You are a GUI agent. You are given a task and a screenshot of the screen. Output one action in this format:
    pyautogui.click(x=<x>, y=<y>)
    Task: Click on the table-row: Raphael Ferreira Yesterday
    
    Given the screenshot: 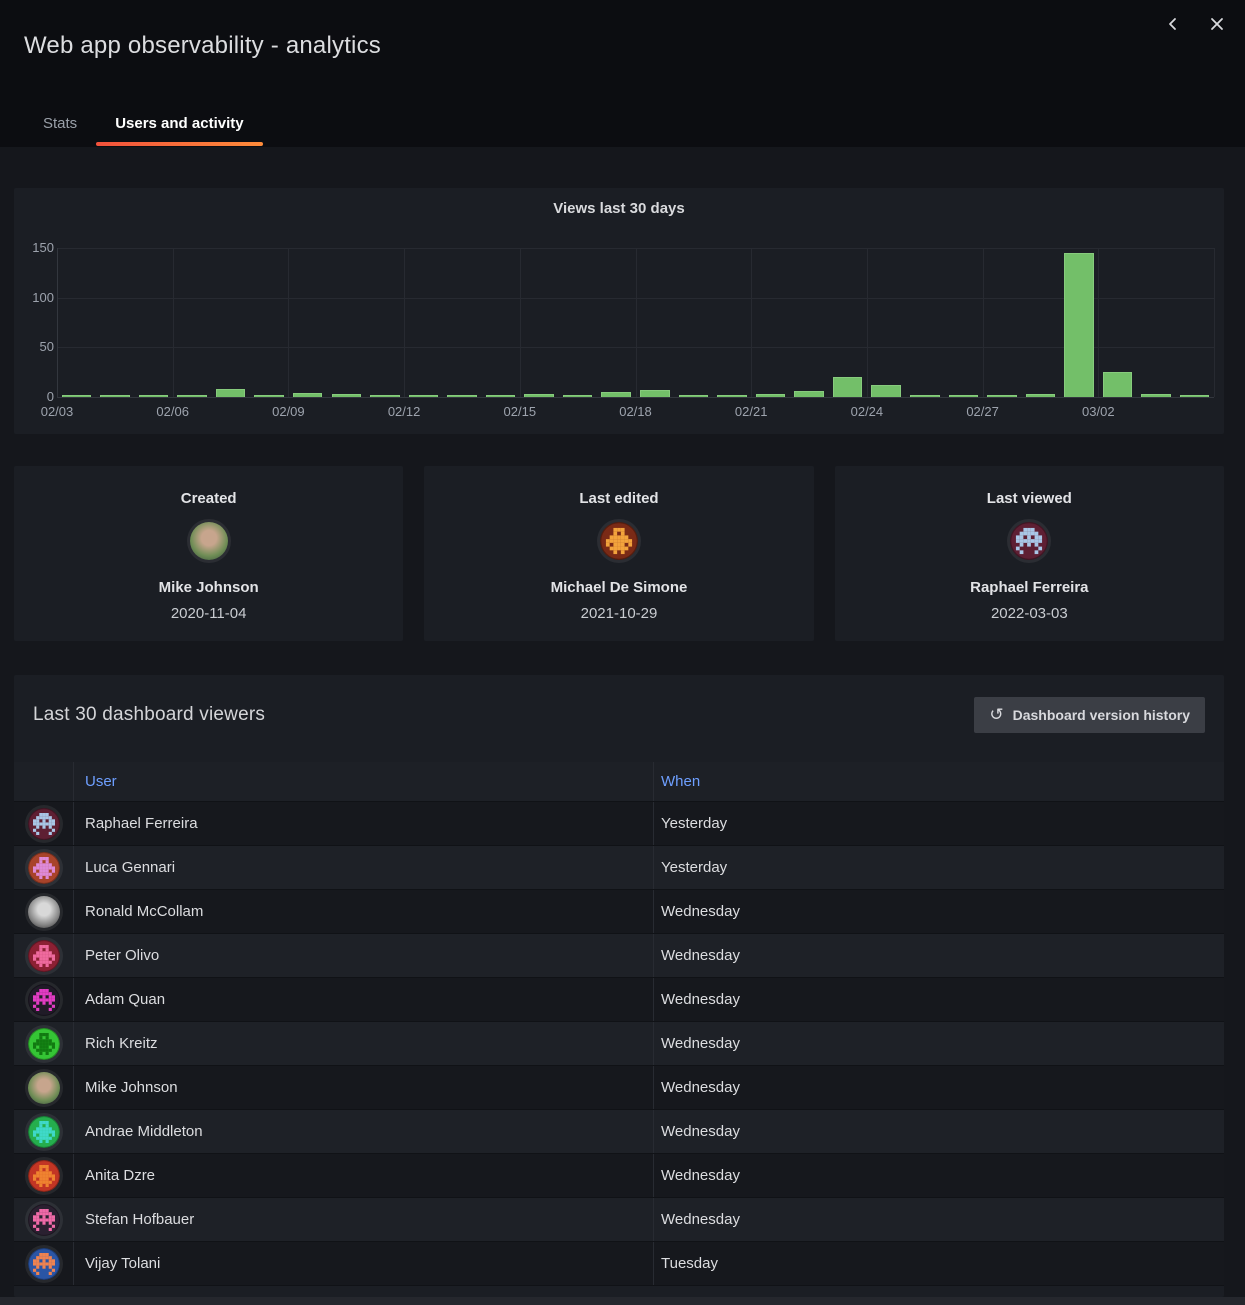 What is the action you would take?
    pyautogui.click(x=619, y=824)
    